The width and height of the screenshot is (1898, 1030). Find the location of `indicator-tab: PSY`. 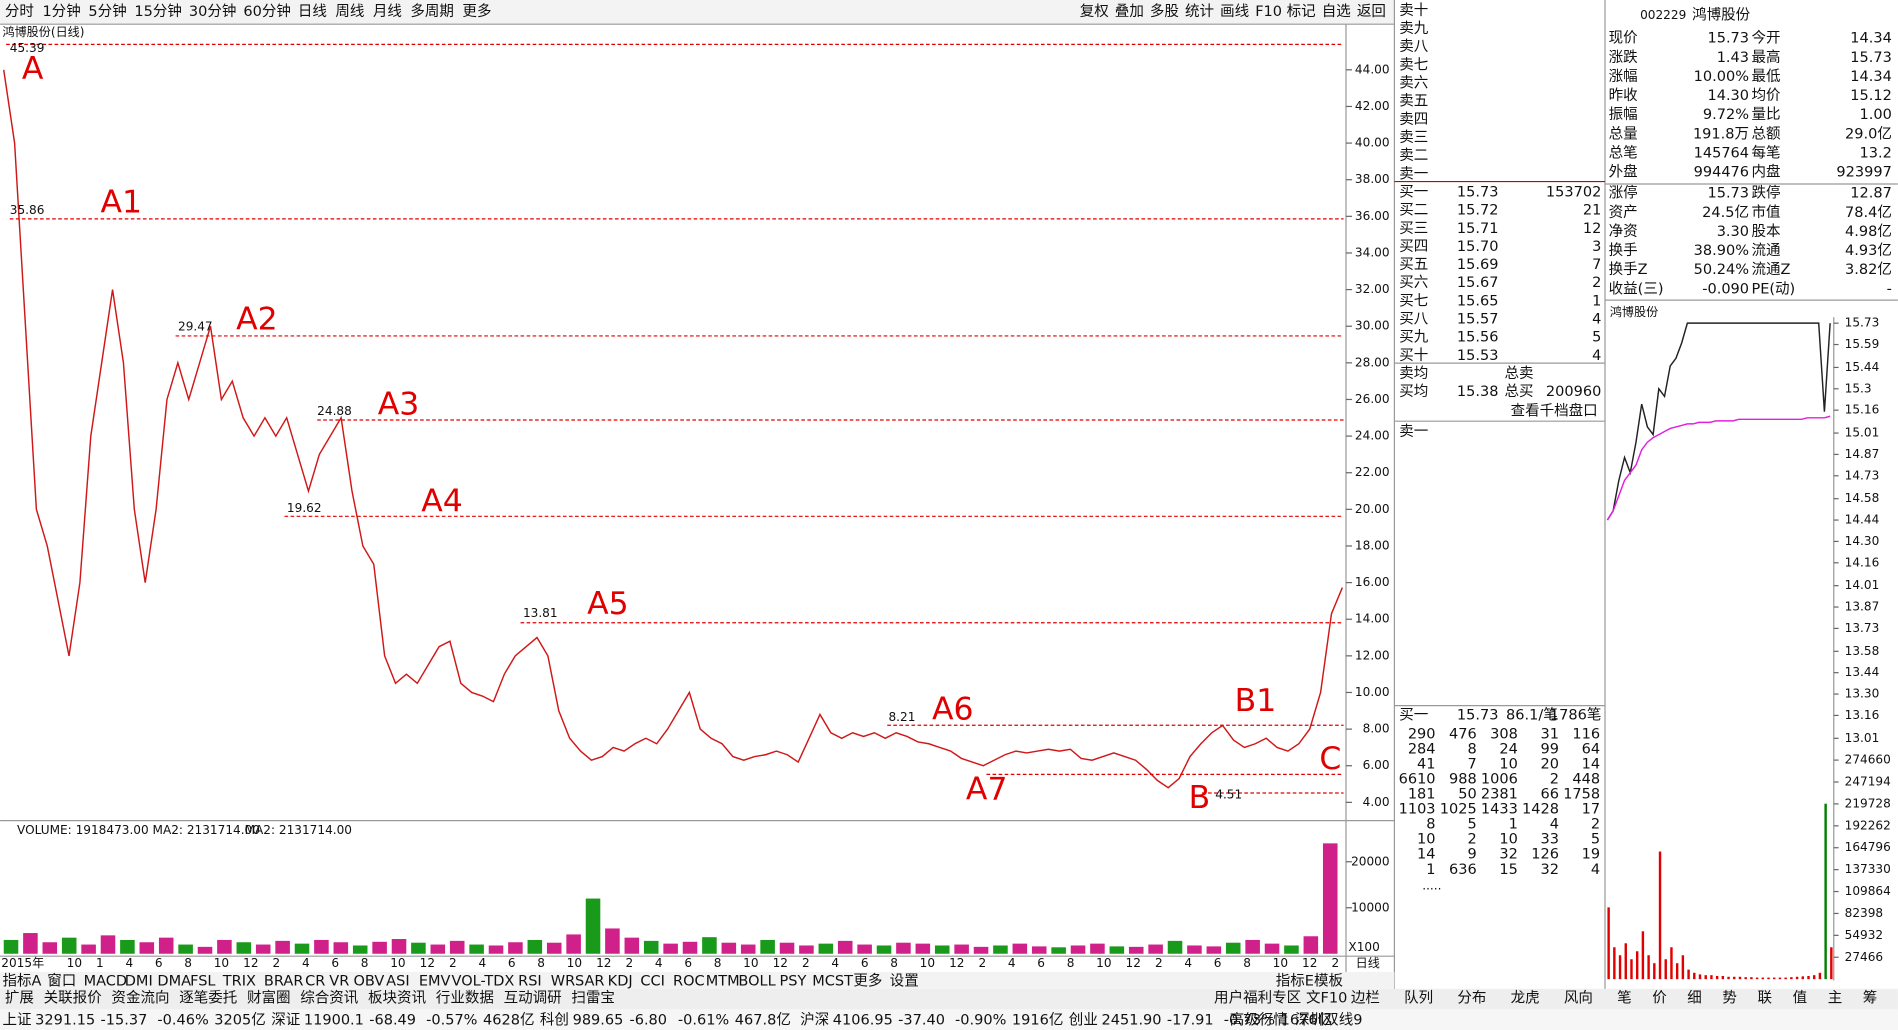

indicator-tab: PSY is located at coordinates (793, 982).